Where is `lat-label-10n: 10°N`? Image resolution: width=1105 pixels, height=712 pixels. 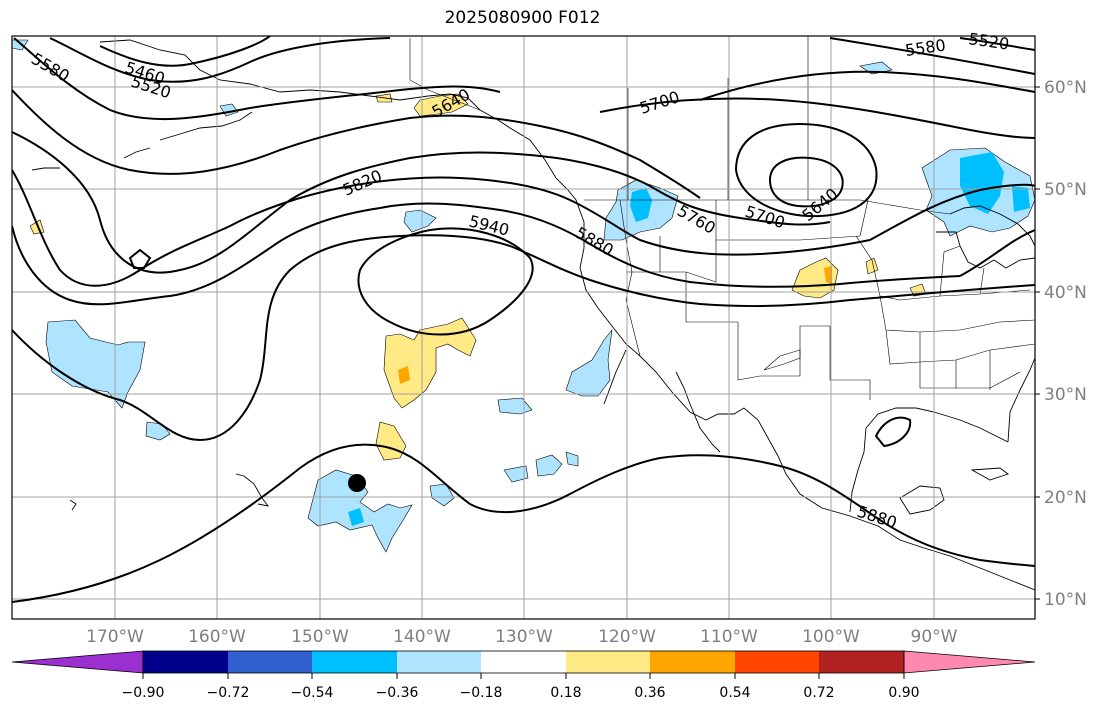 lat-label-10n: 10°N is located at coordinates (1065, 600).